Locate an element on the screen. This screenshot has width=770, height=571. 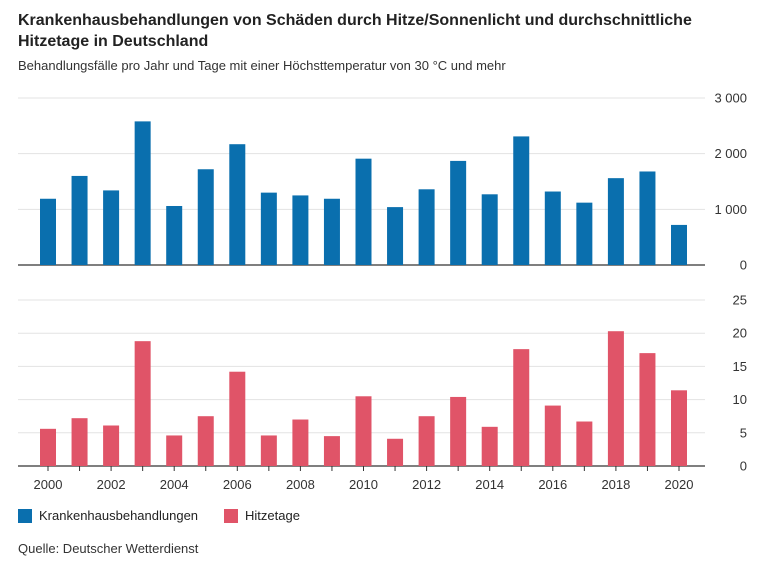
x-tick-label: 2008 is located at coordinates (300, 484).